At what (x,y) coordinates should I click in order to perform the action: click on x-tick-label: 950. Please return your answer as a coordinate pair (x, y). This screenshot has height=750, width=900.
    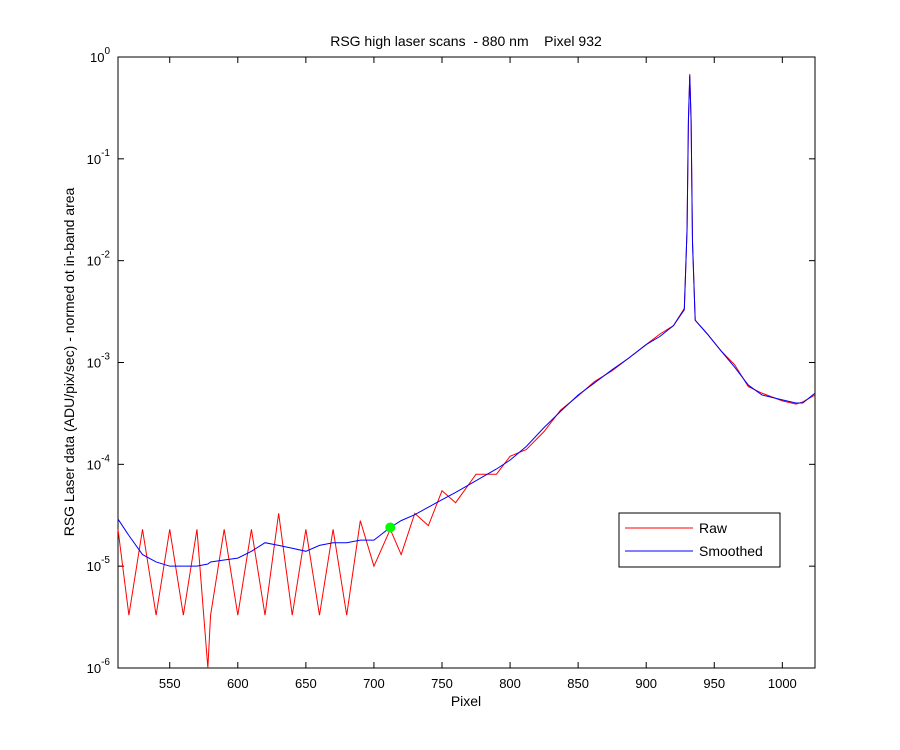
    Looking at the image, I should click on (714, 683).